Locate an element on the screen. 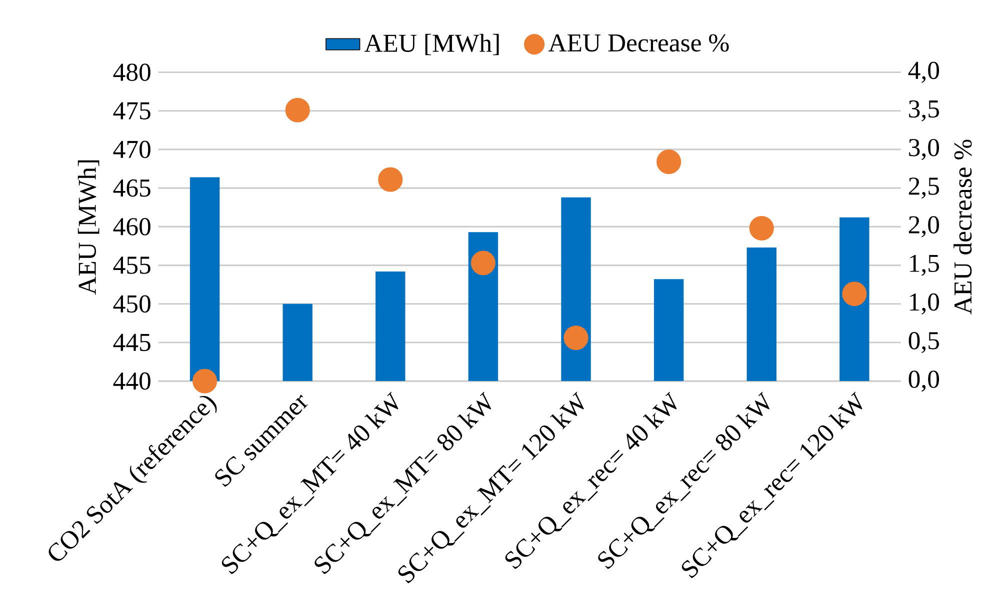  legend-label: AEU Decrease % is located at coordinates (638, 43).